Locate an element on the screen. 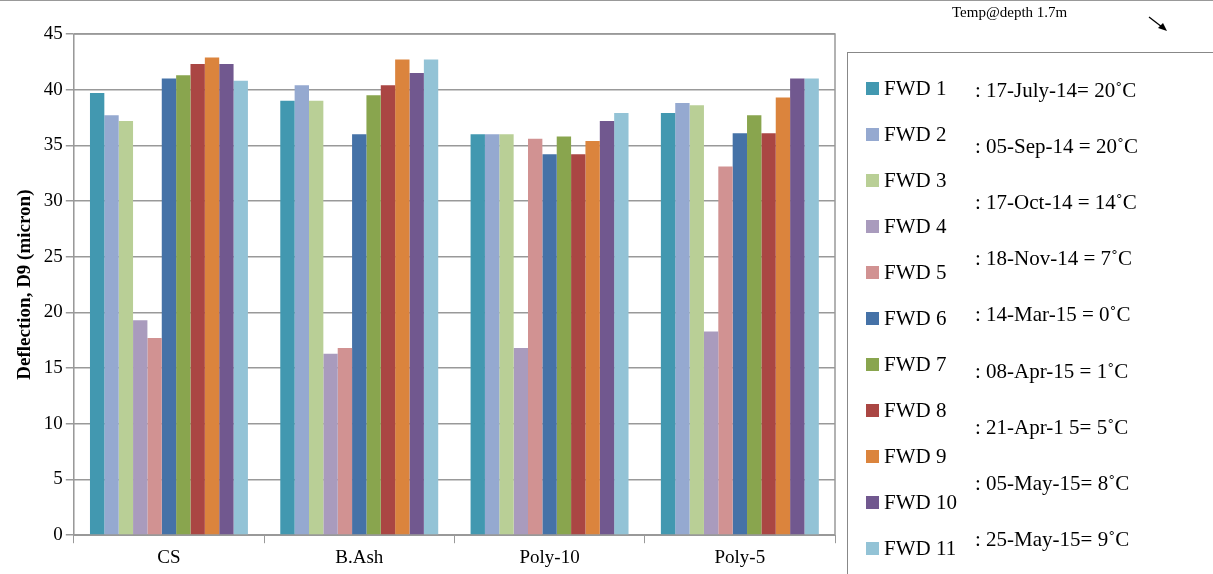  y-axis-title: Deflection, D9 (micron) is located at coordinates (24, 284).